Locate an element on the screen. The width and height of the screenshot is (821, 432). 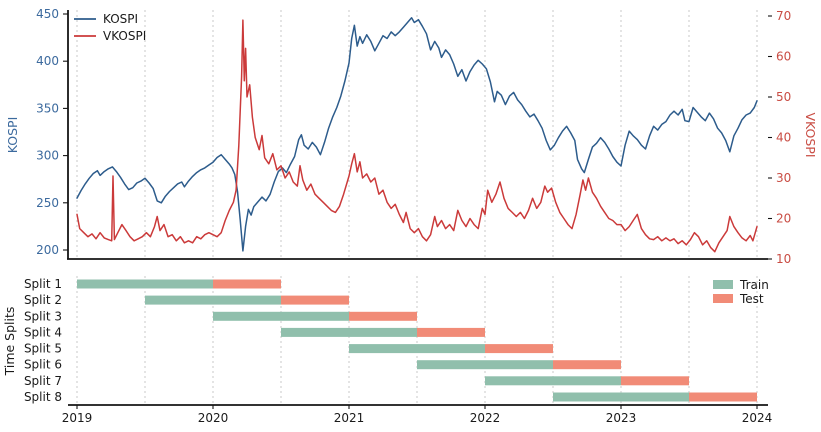
split-row-label: Split 1 is located at coordinates (43, 284).